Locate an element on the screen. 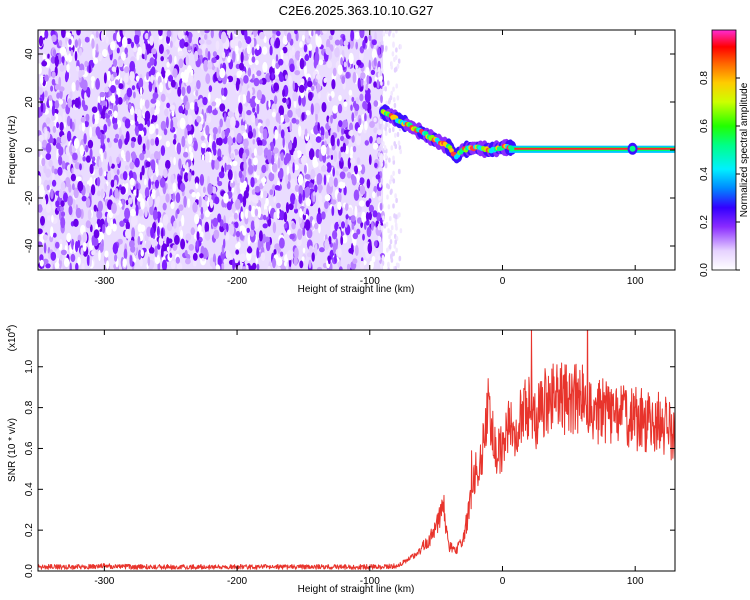  spectrogram-x-tick-label: -300 is located at coordinates (104, 281).